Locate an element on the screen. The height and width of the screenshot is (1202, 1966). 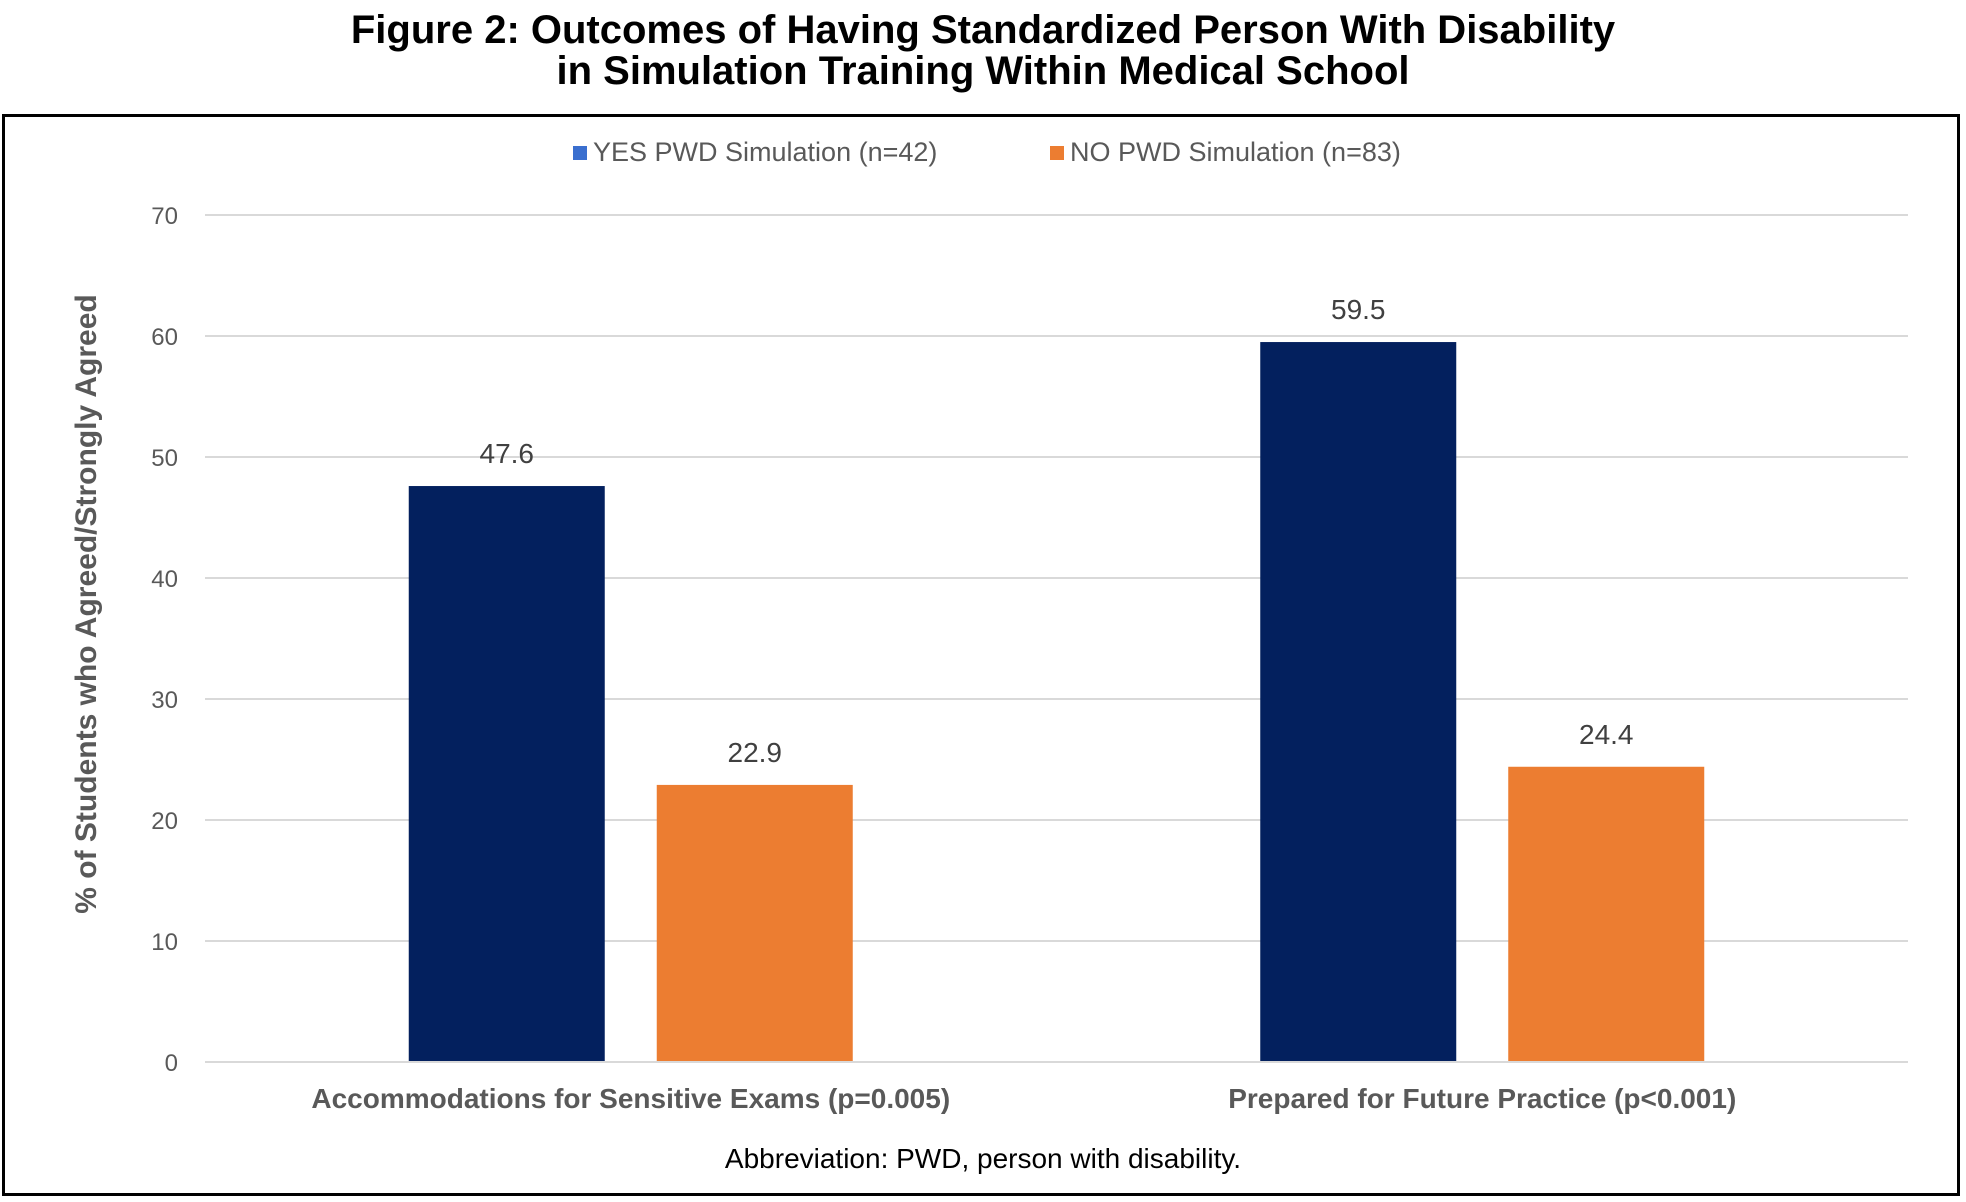
y-tick-label: 60 is located at coordinates (164, 337).